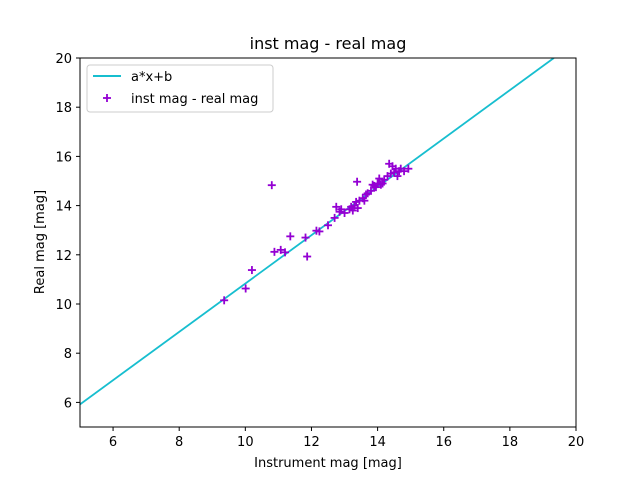 This screenshot has width=640, height=480. What do you see at coordinates (40, 242) in the screenshot?
I see `y-axis-label: Real mag [mag]` at bounding box center [40, 242].